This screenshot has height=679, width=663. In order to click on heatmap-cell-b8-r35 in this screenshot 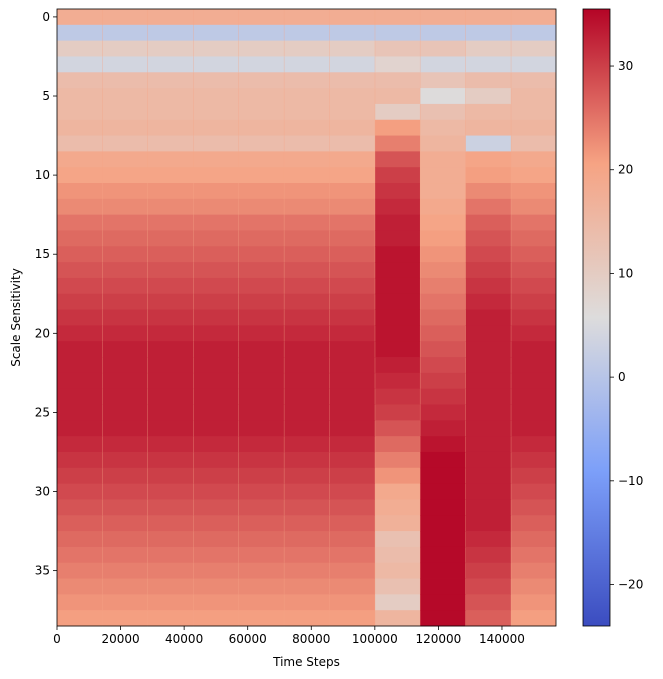, I will do `click(443, 570)`.